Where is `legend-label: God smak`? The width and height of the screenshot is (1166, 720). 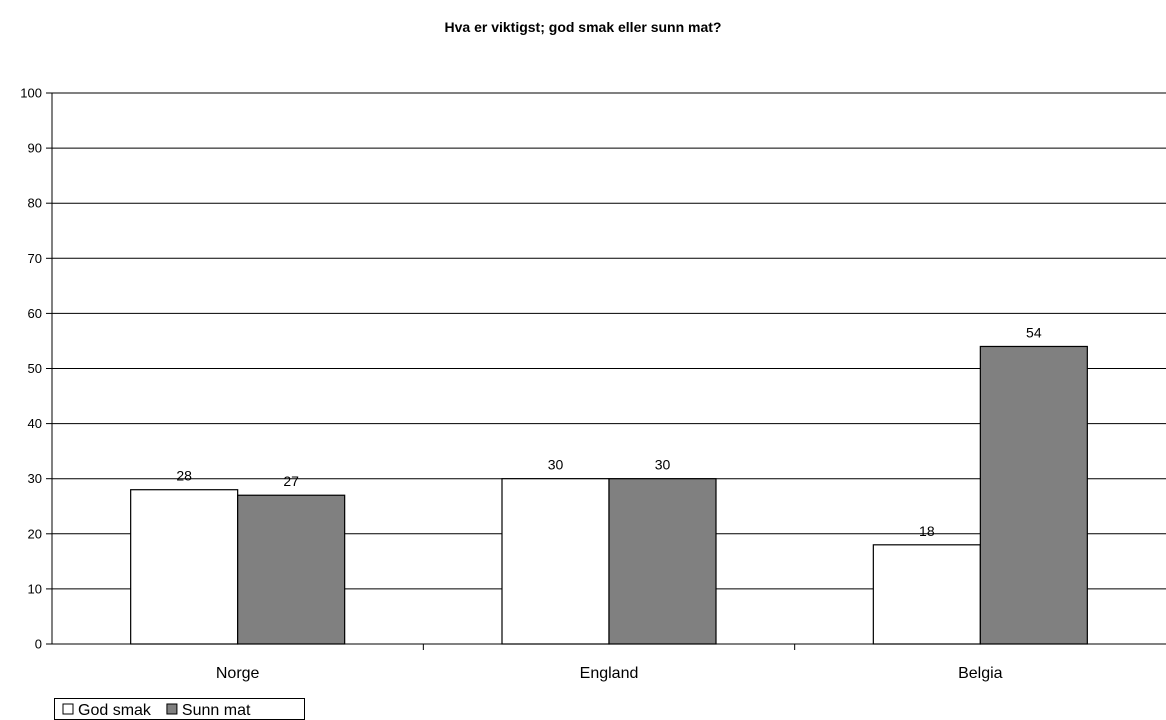
legend-label: God smak is located at coordinates (115, 710).